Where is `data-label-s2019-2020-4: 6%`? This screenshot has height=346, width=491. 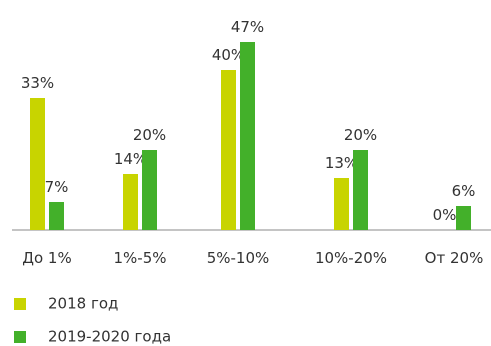 data-label-s2019-2020-4: 6% is located at coordinates (464, 191).